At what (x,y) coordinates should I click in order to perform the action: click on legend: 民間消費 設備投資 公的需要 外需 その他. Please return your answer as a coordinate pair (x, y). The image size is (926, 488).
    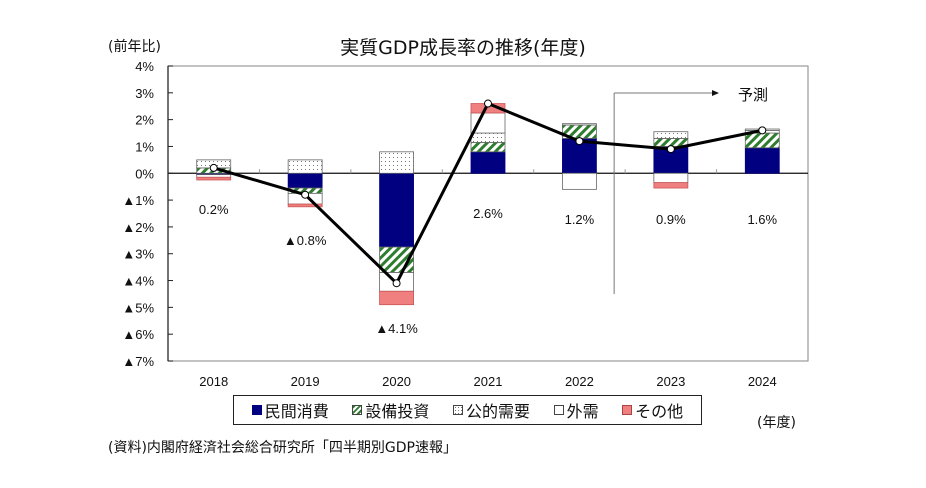
    Looking at the image, I should click on (467, 410).